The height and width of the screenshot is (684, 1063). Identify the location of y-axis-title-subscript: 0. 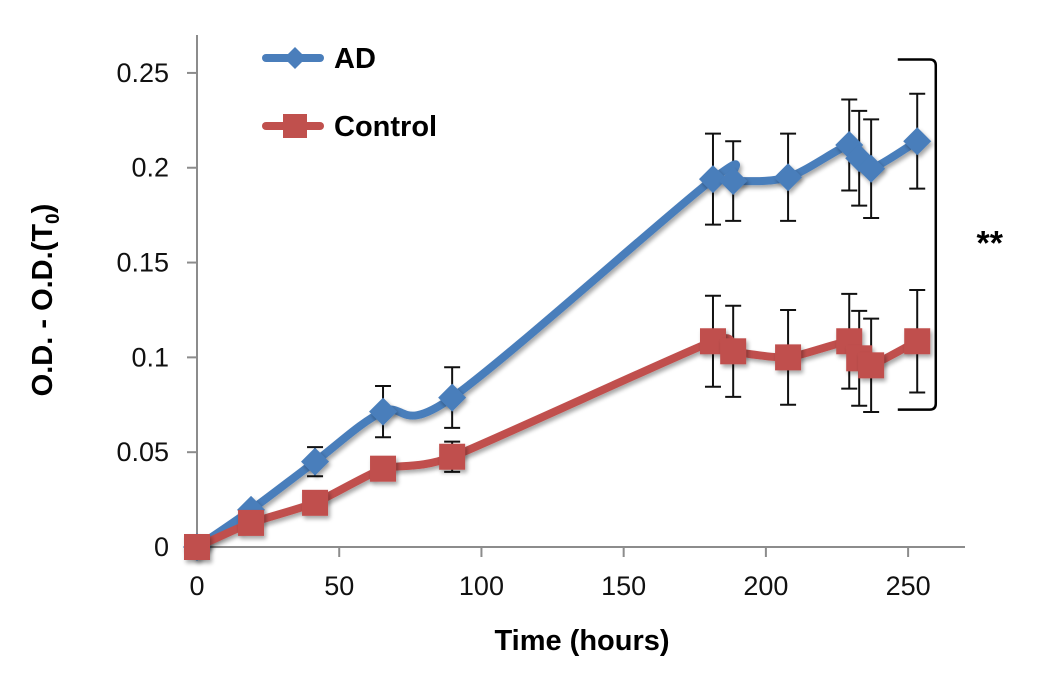
(53, 218).